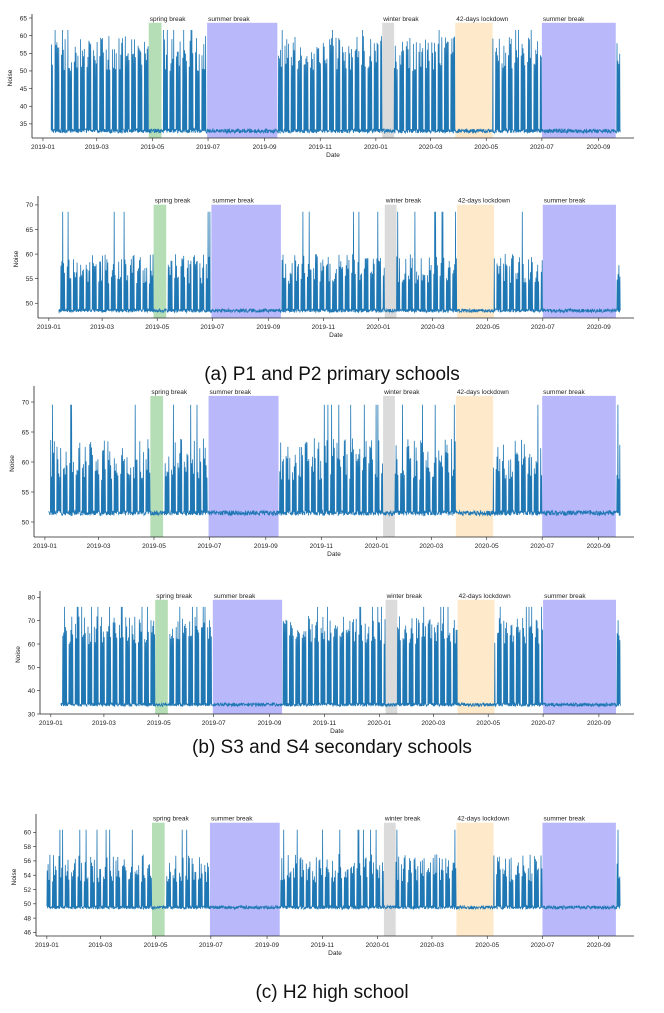  What do you see at coordinates (32, 598) in the screenshot?
I see `y-tick-label: 80` at bounding box center [32, 598].